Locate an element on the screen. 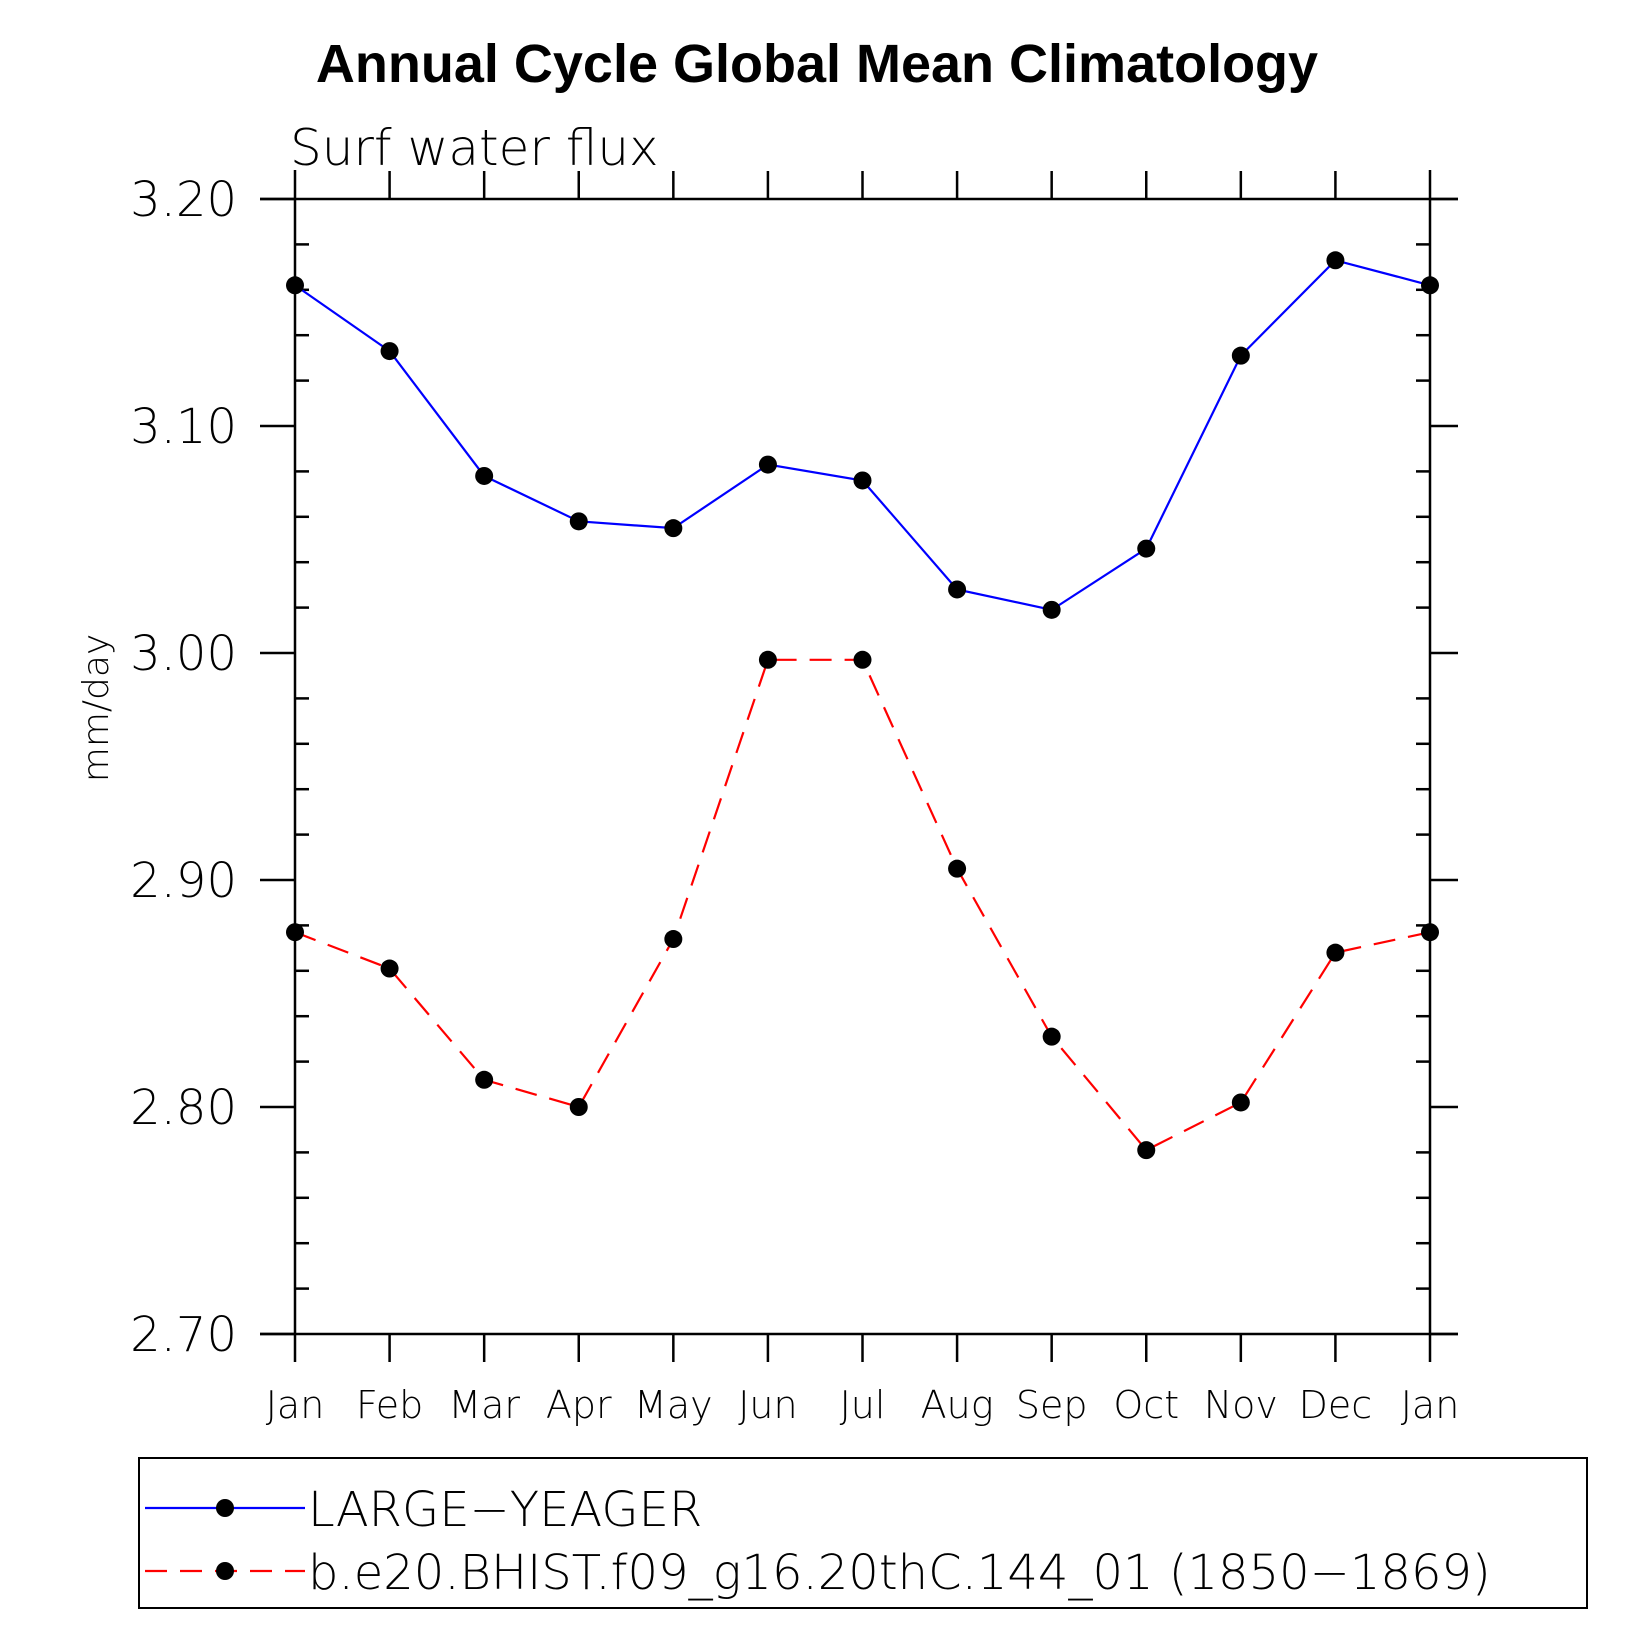 This screenshot has height=1635, width=1635. legend-box is located at coordinates (863, 1533).